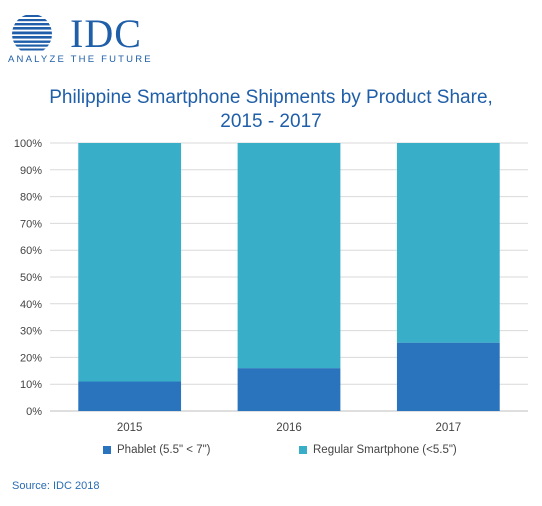  What do you see at coordinates (31, 385) in the screenshot?
I see `y-tick-label: 10%` at bounding box center [31, 385].